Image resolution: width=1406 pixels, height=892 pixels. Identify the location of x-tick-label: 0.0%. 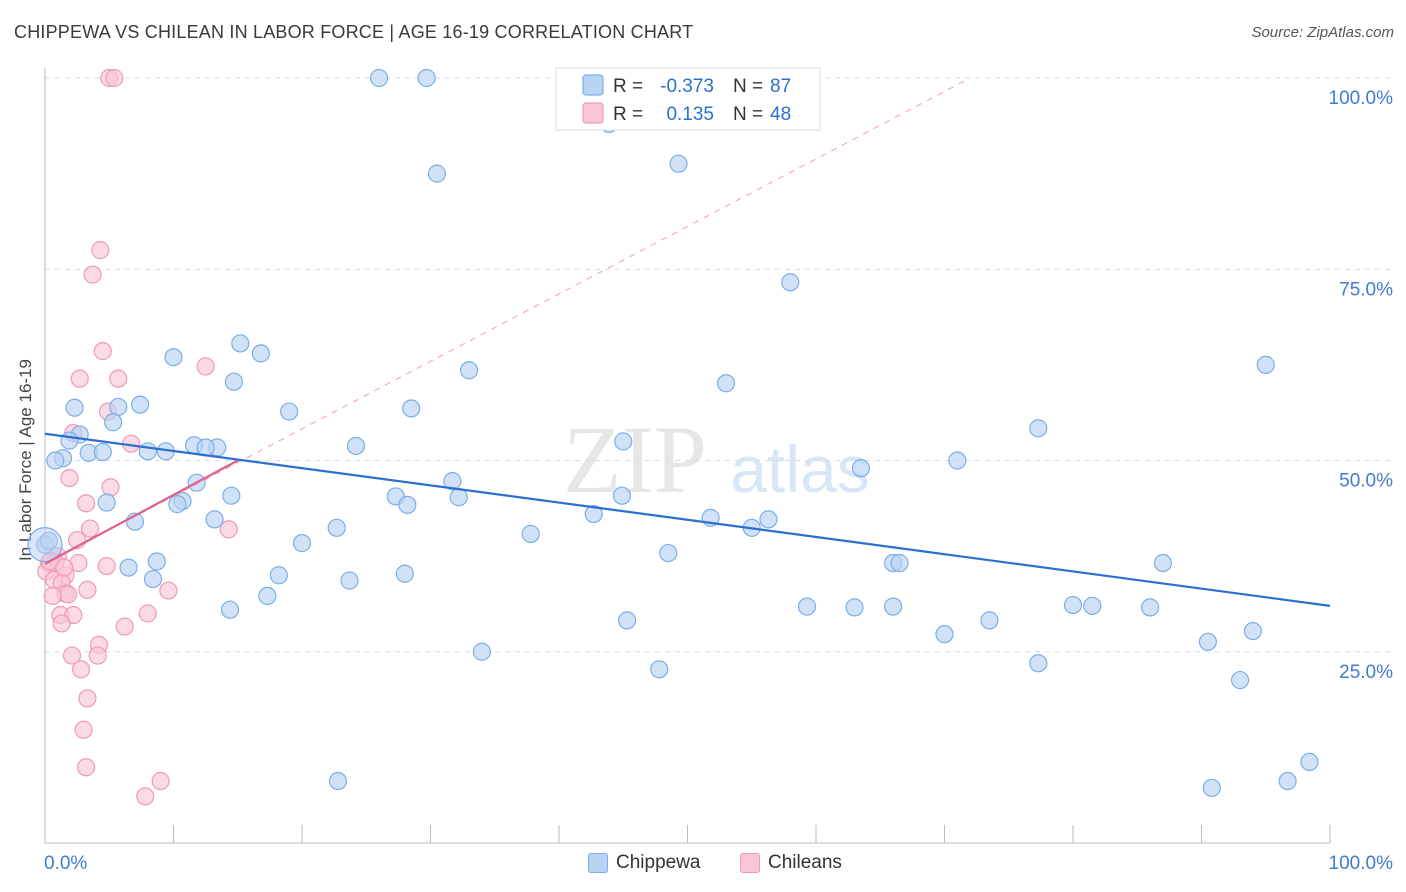
(65, 863).